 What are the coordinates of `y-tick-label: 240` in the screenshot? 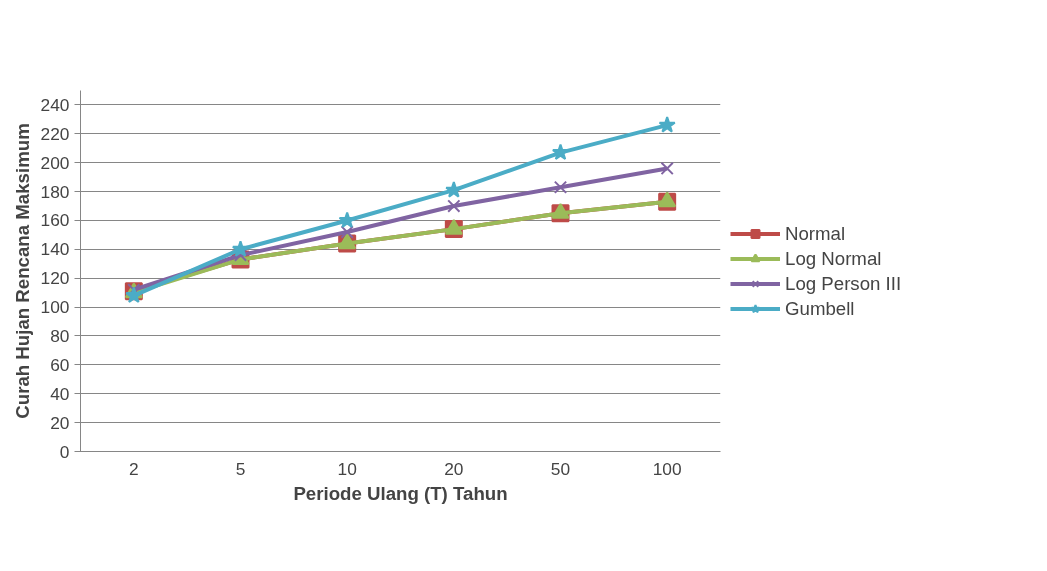 It's located at (55, 104).